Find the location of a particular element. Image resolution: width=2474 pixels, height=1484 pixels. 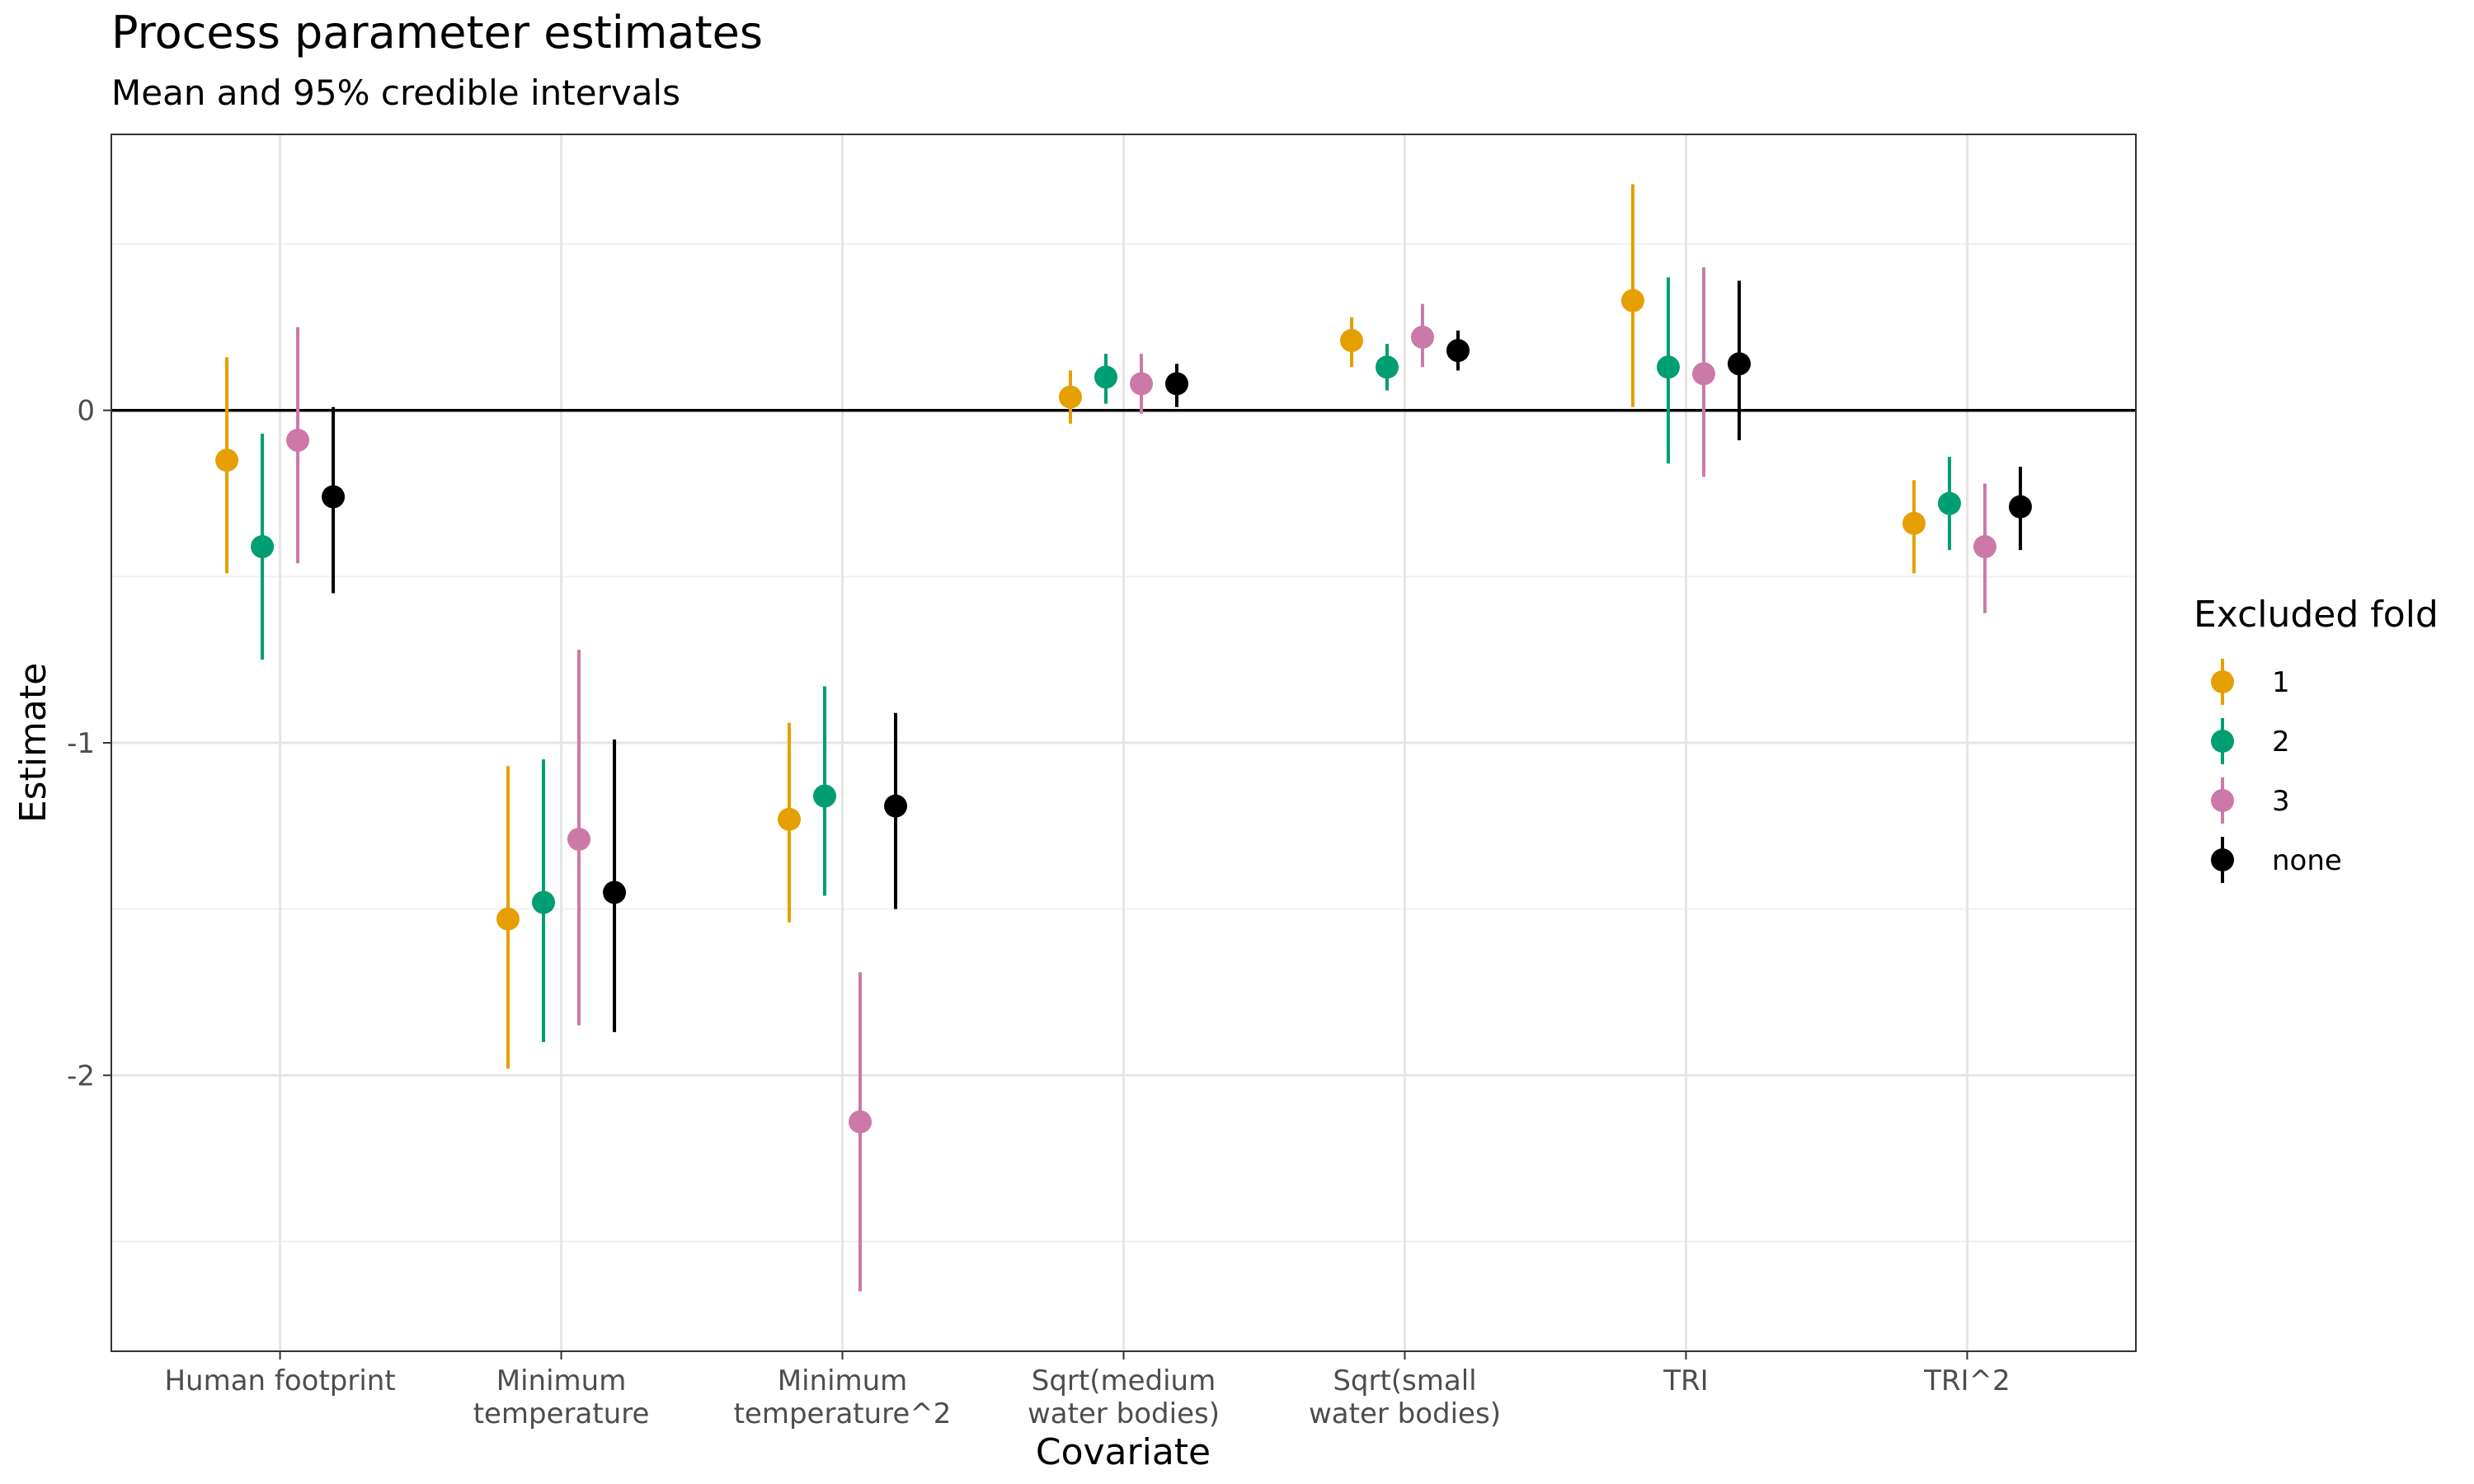

y-axis-ticks: 0 -1 -2 is located at coordinates (89, 743).